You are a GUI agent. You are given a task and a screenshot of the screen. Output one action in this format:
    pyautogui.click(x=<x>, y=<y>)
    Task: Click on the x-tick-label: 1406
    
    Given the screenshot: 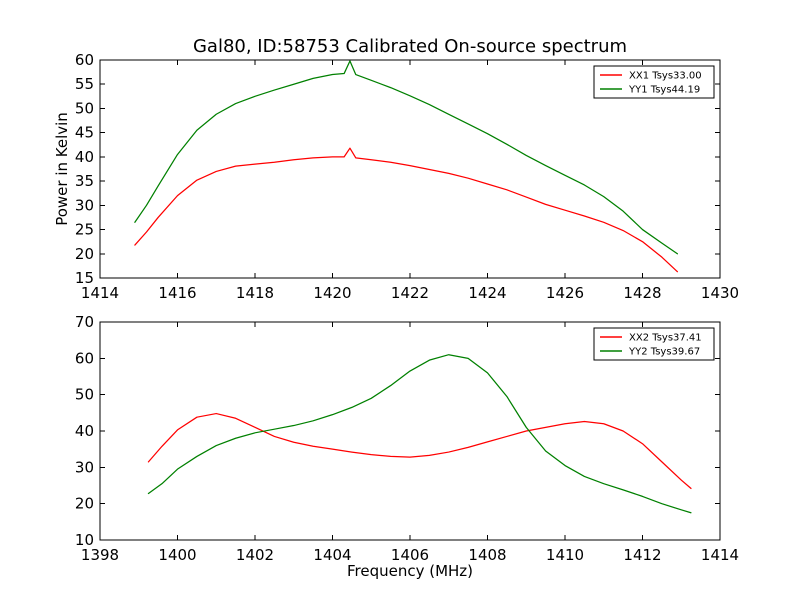 What is the action you would take?
    pyautogui.click(x=410, y=555)
    